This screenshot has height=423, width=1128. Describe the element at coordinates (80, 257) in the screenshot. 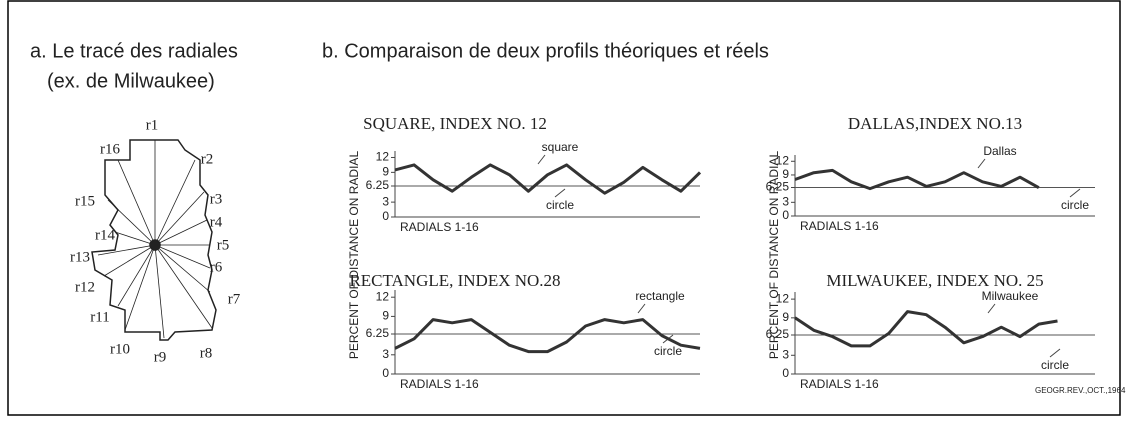

I see `radial-label: r13` at that location.